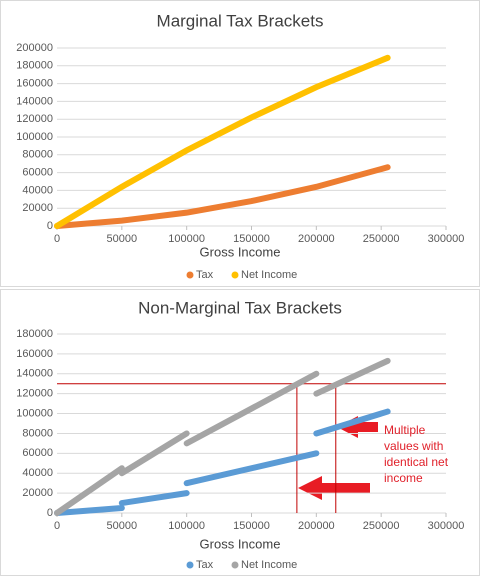  What do you see at coordinates (413, 446) in the screenshot?
I see `annotation: values with` at bounding box center [413, 446].